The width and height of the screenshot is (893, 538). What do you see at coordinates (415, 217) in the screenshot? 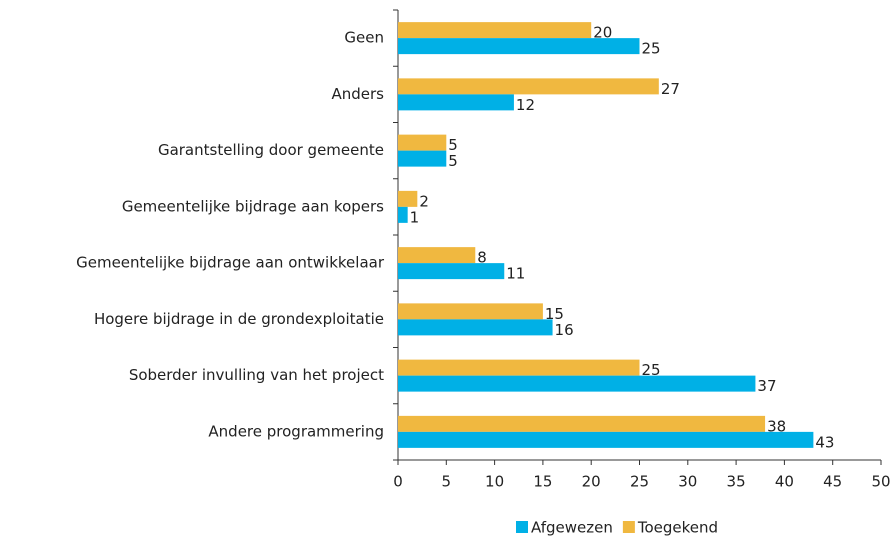
I see `value-label: 1` at bounding box center [415, 217].